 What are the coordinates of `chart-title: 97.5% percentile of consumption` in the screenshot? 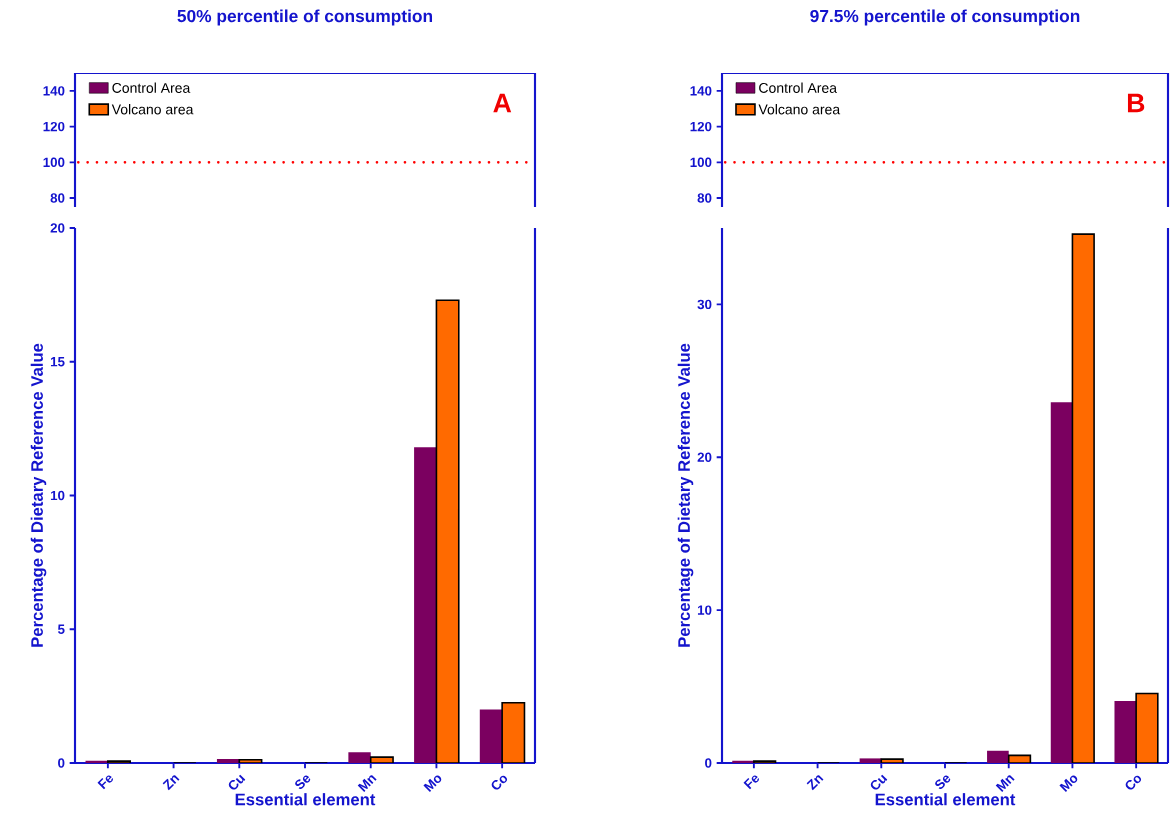 It's located at (945, 17).